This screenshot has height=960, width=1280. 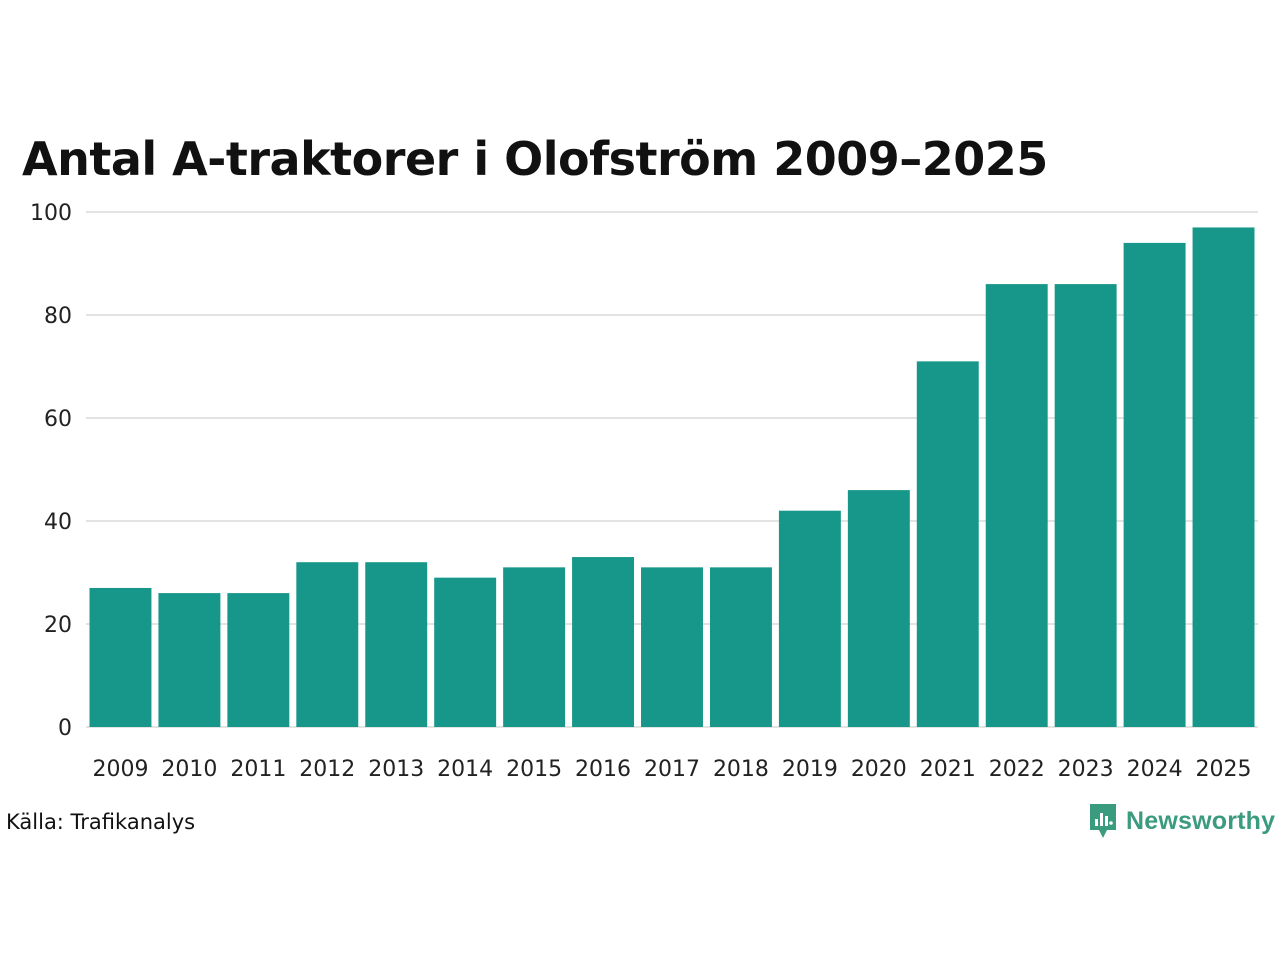 What do you see at coordinates (535, 159) in the screenshot?
I see `chart-title: Antal A-traktorer i Olofström 2009–2025` at bounding box center [535, 159].